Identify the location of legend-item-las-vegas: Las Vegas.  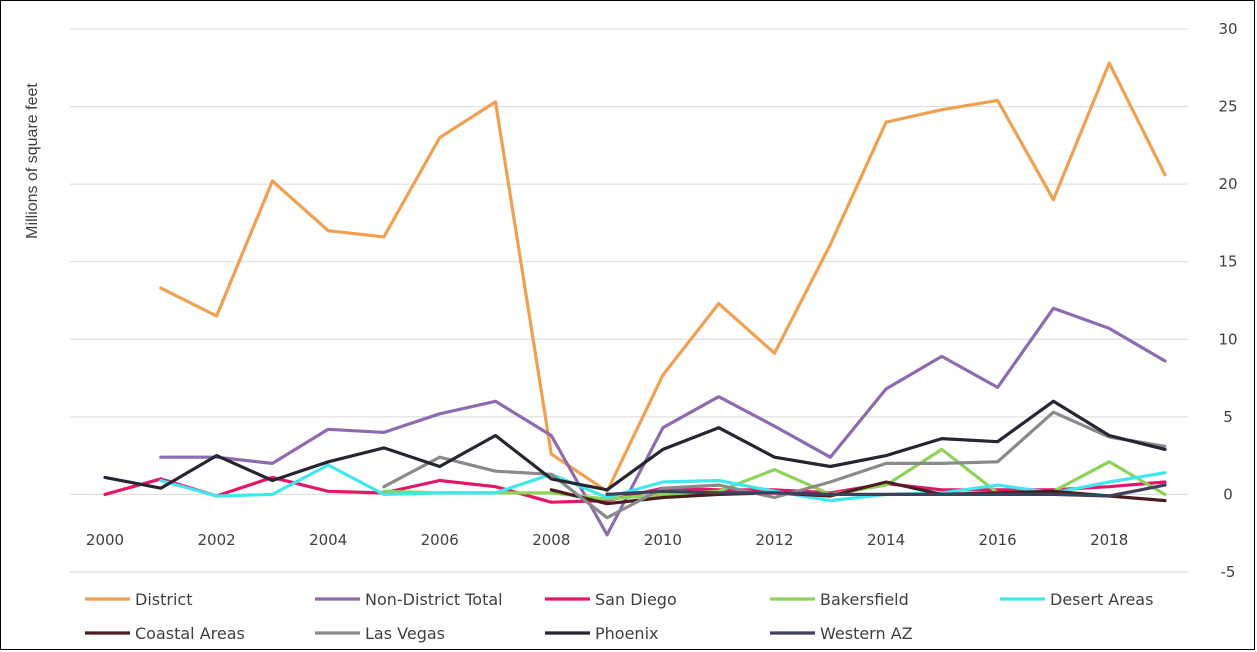
(380, 633).